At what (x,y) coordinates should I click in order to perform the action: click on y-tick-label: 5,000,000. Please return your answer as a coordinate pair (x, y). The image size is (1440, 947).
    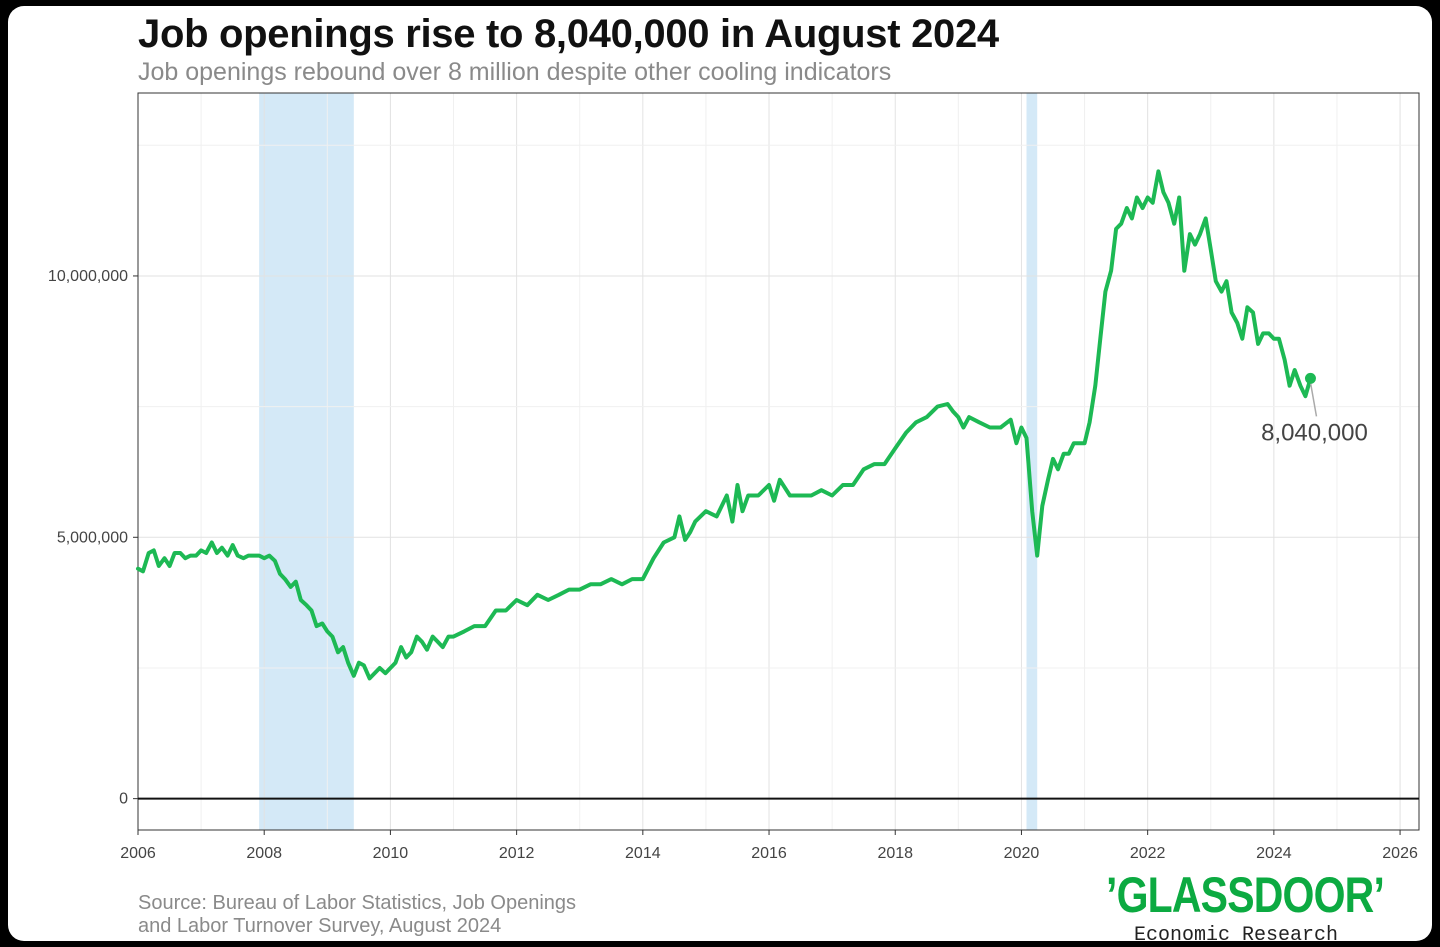
    Looking at the image, I should click on (92, 537).